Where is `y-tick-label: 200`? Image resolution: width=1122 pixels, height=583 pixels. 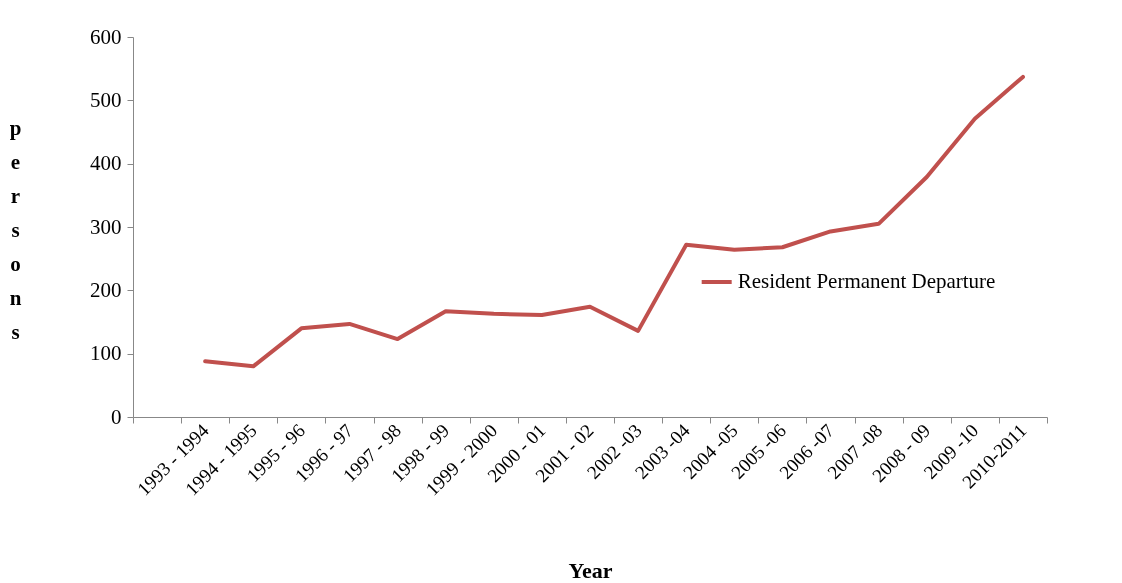 y-tick-label: 200 is located at coordinates (106, 289).